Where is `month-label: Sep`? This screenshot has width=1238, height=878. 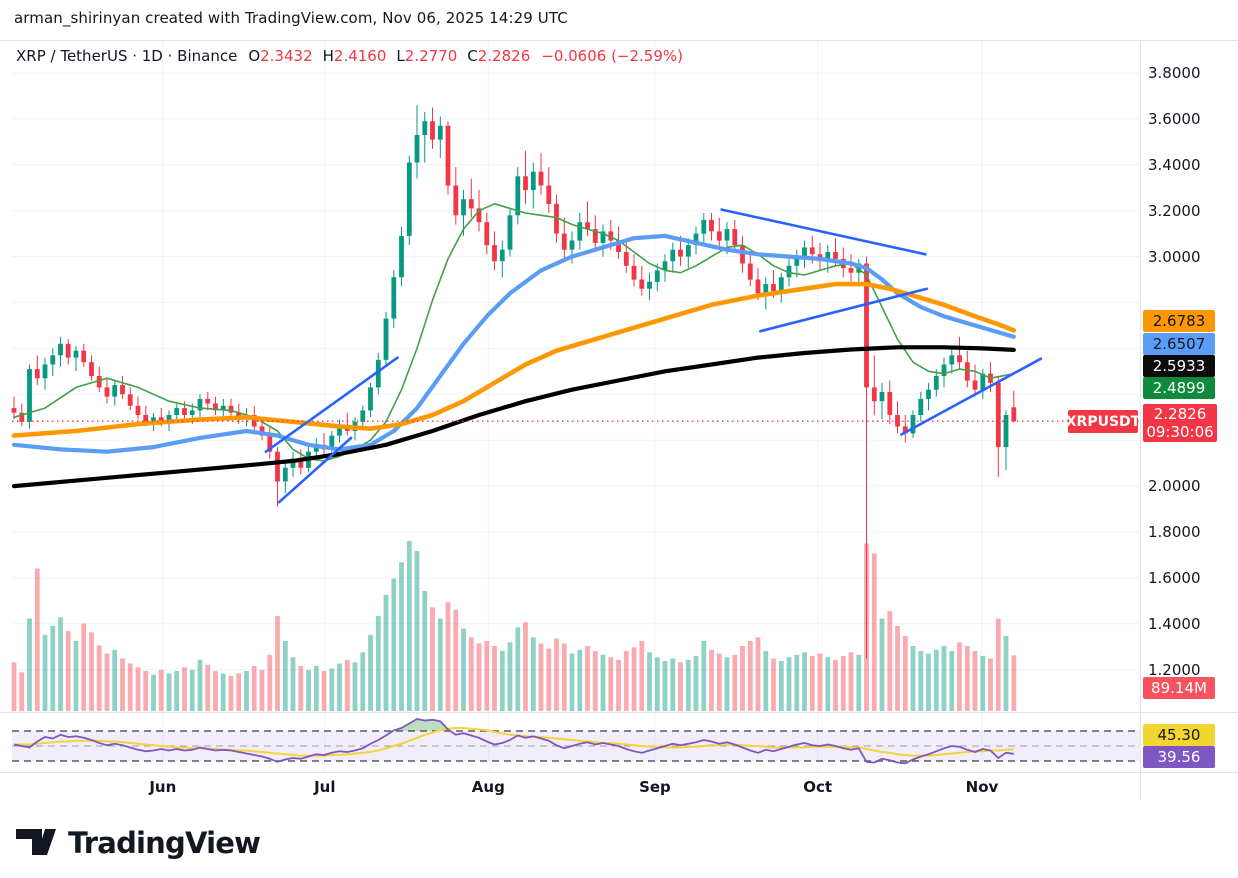 month-label: Sep is located at coordinates (655, 787).